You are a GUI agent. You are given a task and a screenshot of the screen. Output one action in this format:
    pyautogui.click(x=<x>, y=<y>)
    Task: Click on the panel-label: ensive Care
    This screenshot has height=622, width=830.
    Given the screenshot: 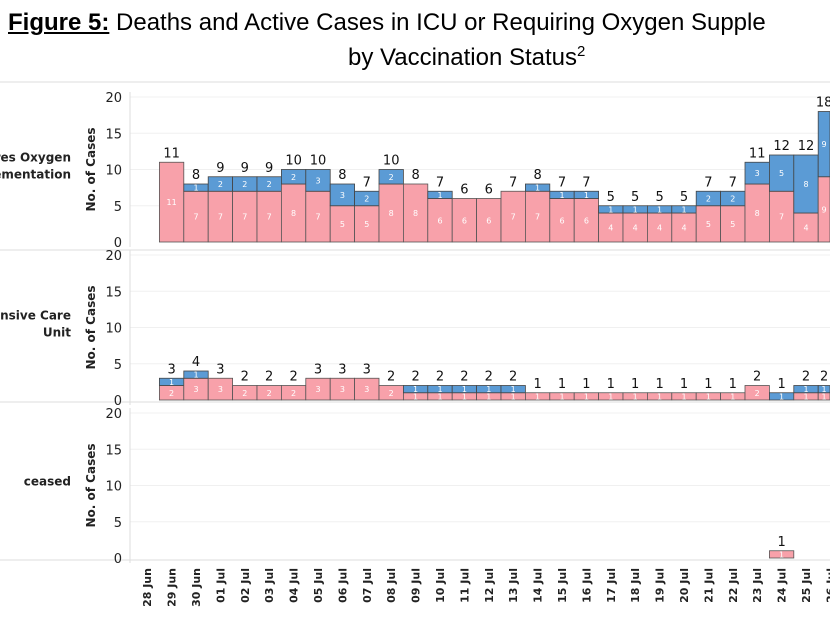 What is the action you would take?
    pyautogui.click(x=35, y=316)
    